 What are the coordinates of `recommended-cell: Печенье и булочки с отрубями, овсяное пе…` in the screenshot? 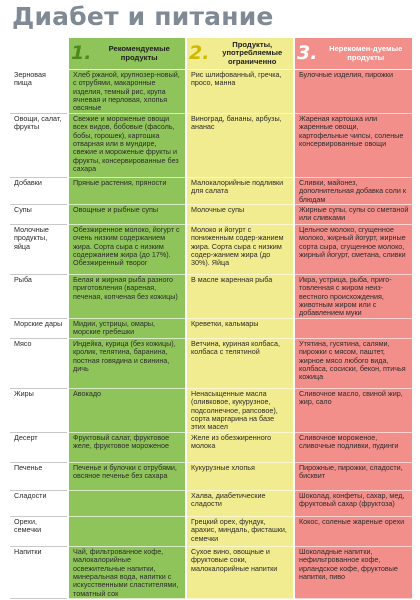 It's located at (126, 477).